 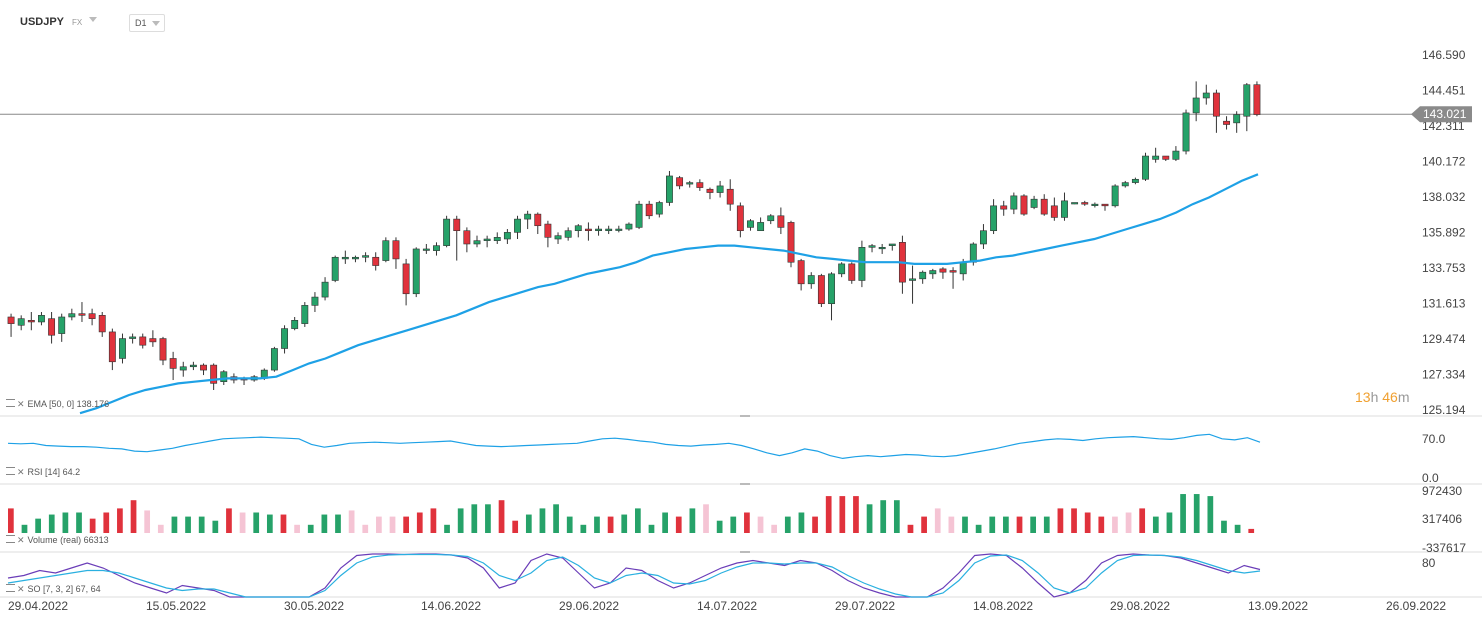 What do you see at coordinates (1444, 55) in the screenshot?
I see `y-tick-label: 146.590` at bounding box center [1444, 55].